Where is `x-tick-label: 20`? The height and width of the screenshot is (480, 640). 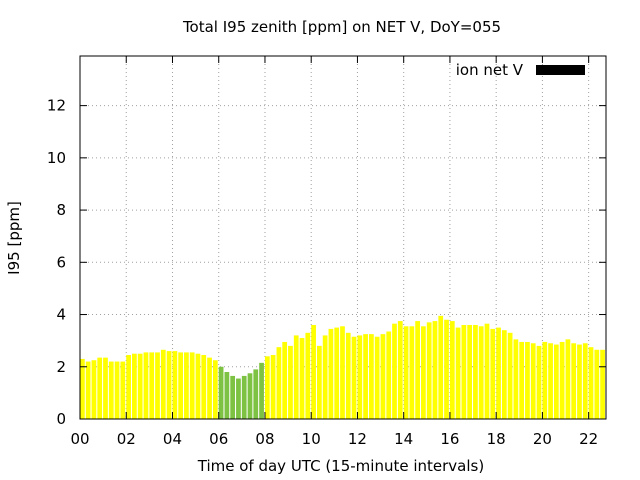 x-tick-label: 20 is located at coordinates (542, 439).